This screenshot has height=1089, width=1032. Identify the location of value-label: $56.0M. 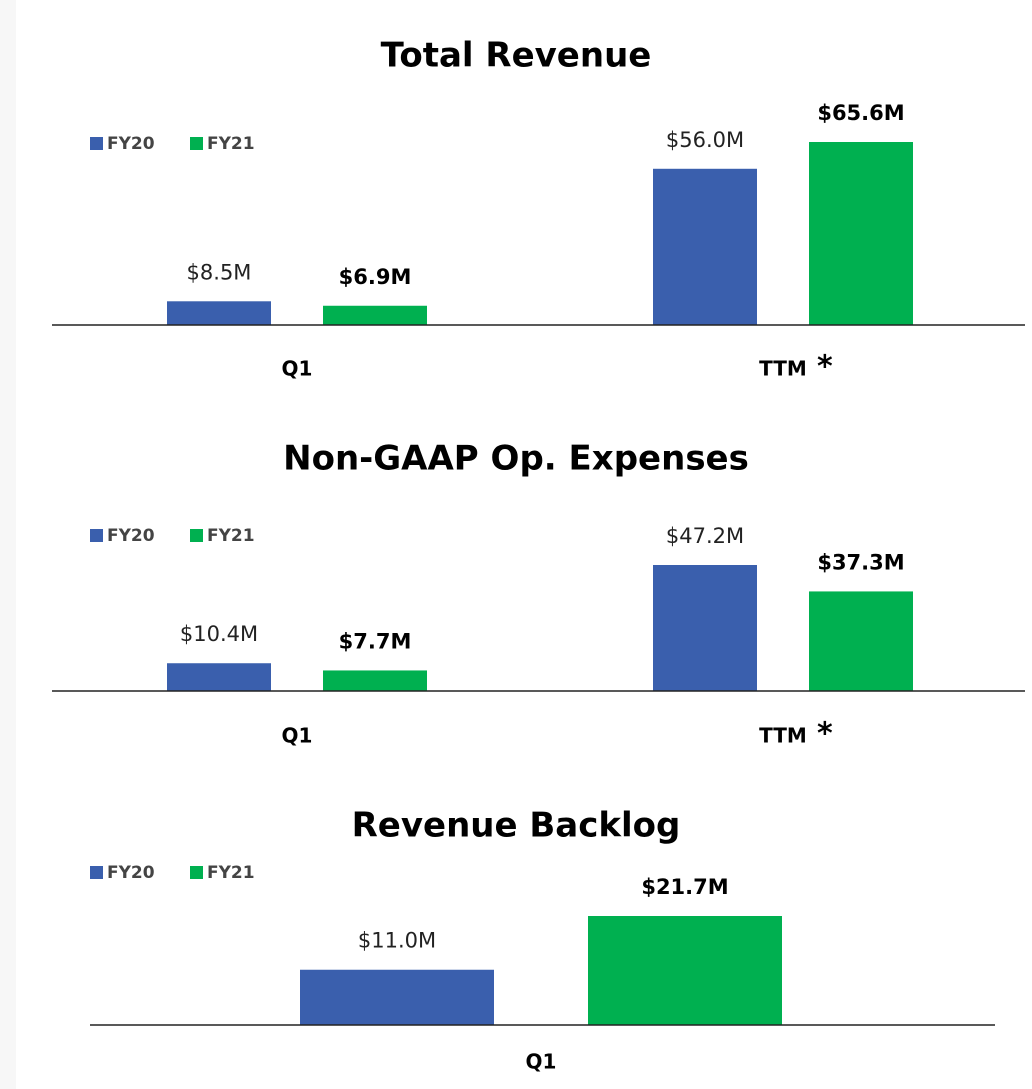
(705, 140).